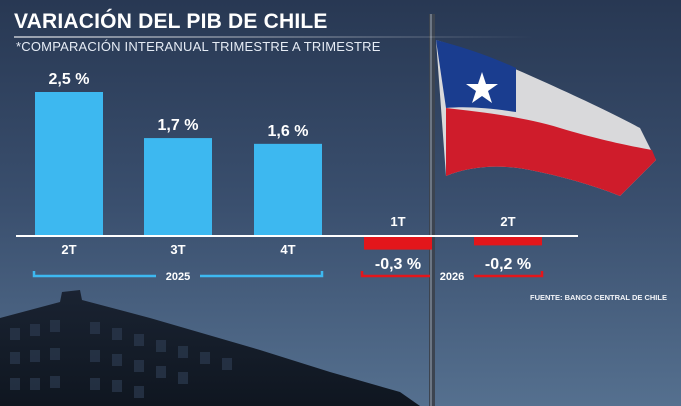  Describe the element at coordinates (507, 221) in the screenshot. I see `category-label-5: 2T` at that location.